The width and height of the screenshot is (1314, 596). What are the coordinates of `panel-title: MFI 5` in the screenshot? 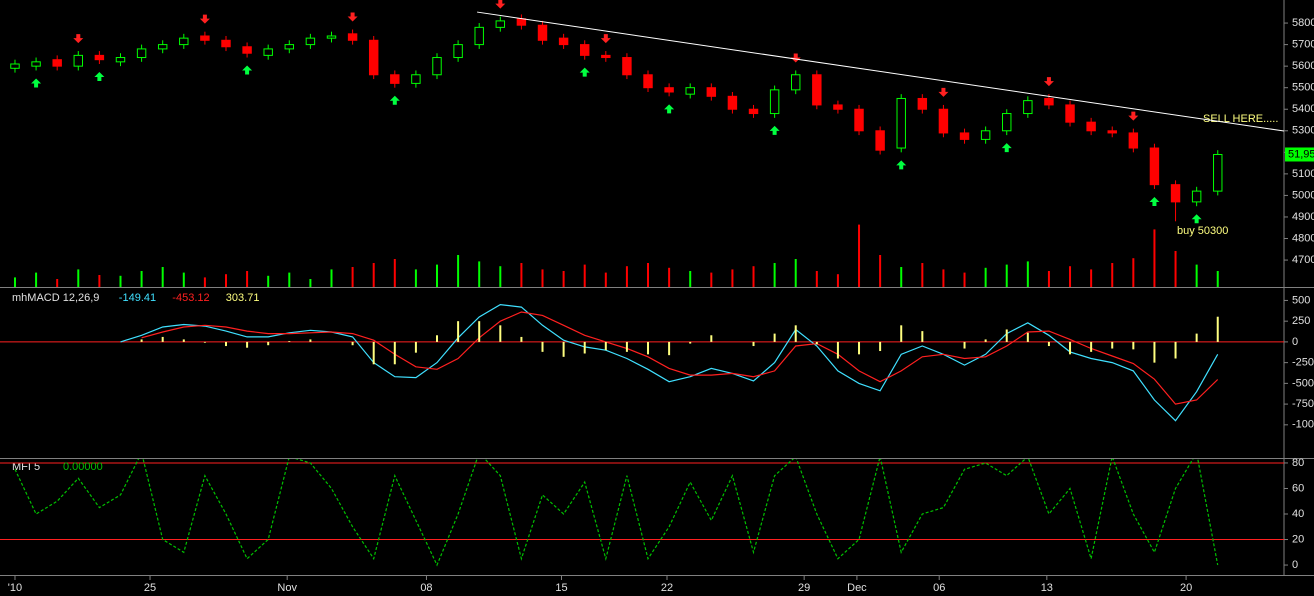 It's located at (26, 467).